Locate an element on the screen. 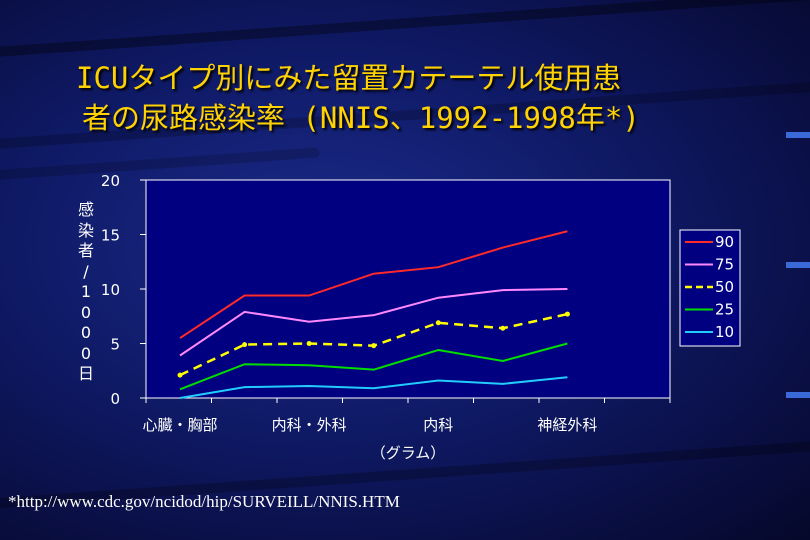 This screenshot has height=540, width=810. x-axis-label: （グラム） is located at coordinates (408, 453).